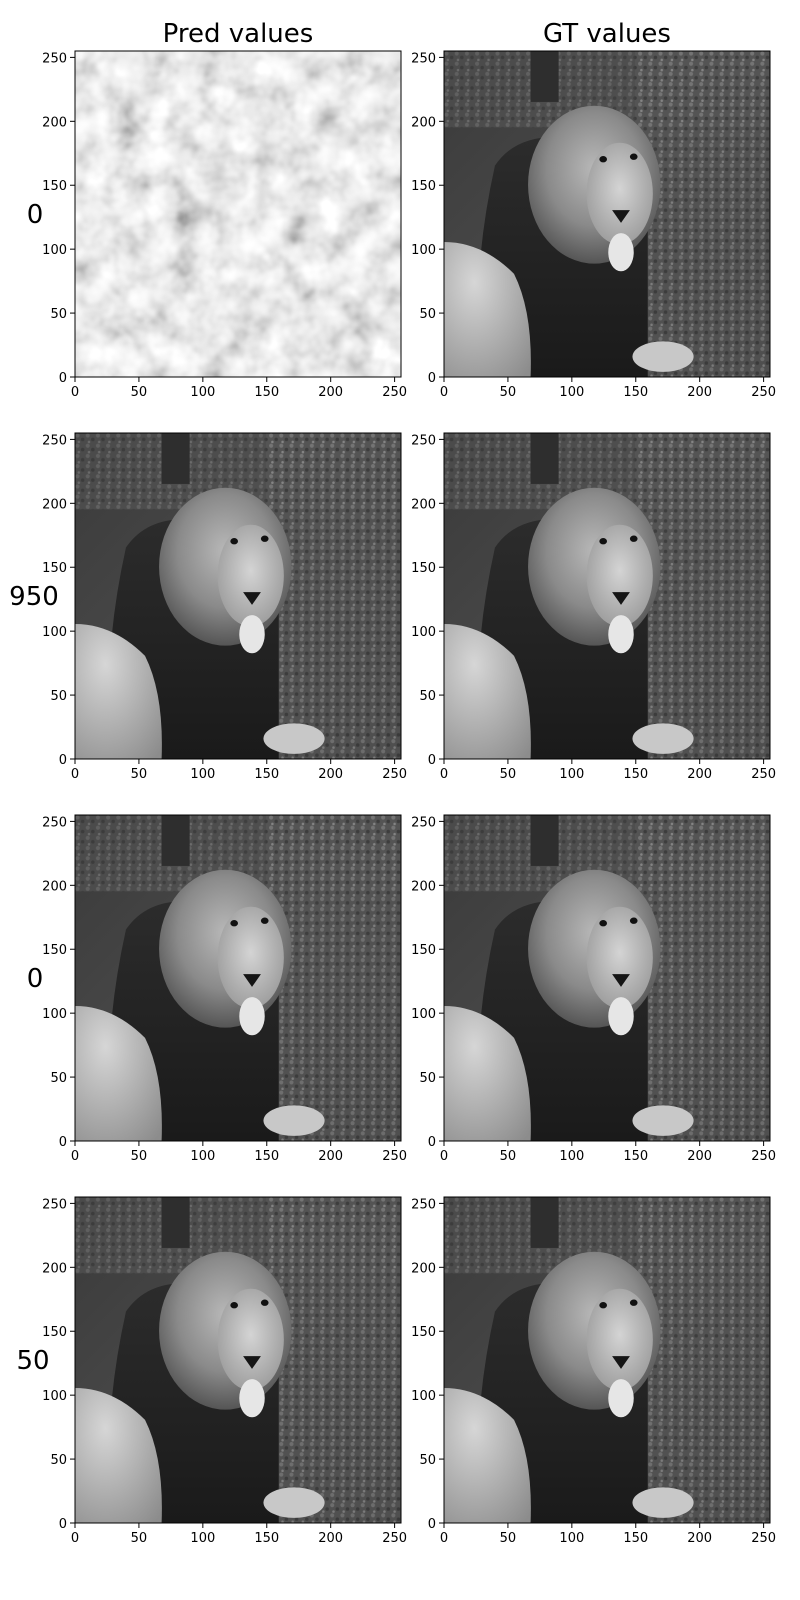  Describe the element at coordinates (34, 597) in the screenshot. I see `row-label: 950` at that location.